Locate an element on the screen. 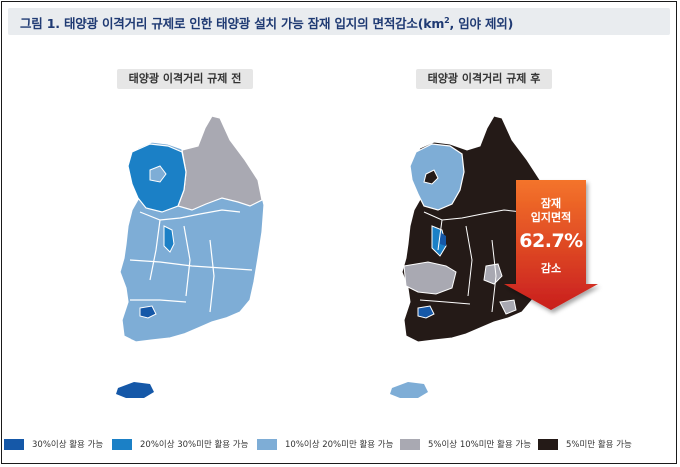 The height and width of the screenshot is (467, 680). legend-item-under5: 5%미만 활용 가능 is located at coordinates (585, 444).